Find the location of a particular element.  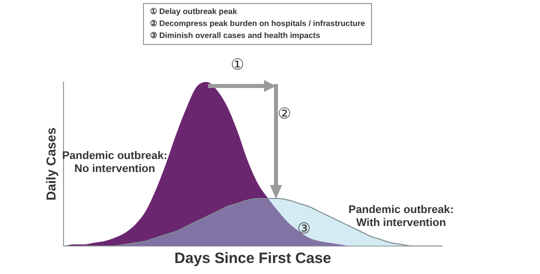

x-axis-title: Days Since First Case is located at coordinates (253, 259).